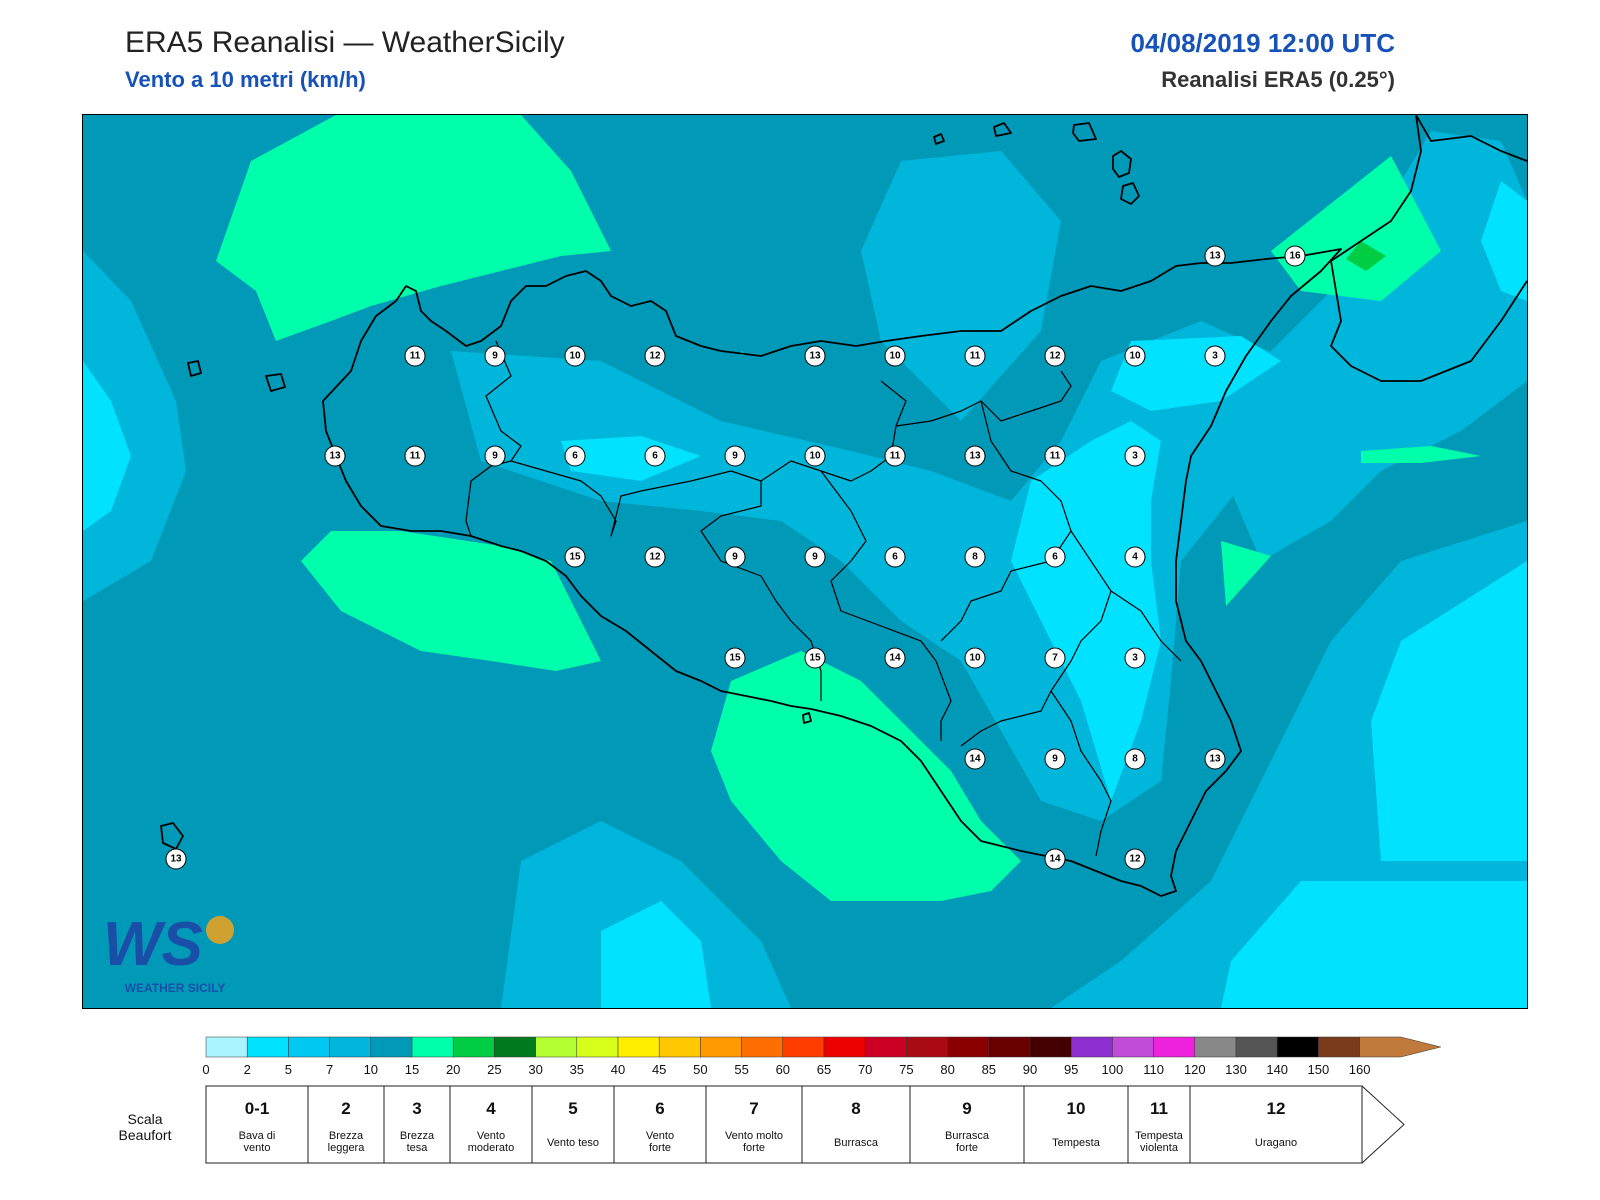 This screenshot has height=1200, width=1600. What do you see at coordinates (153, 944) in the screenshot?
I see `logo-letters: WS` at bounding box center [153, 944].